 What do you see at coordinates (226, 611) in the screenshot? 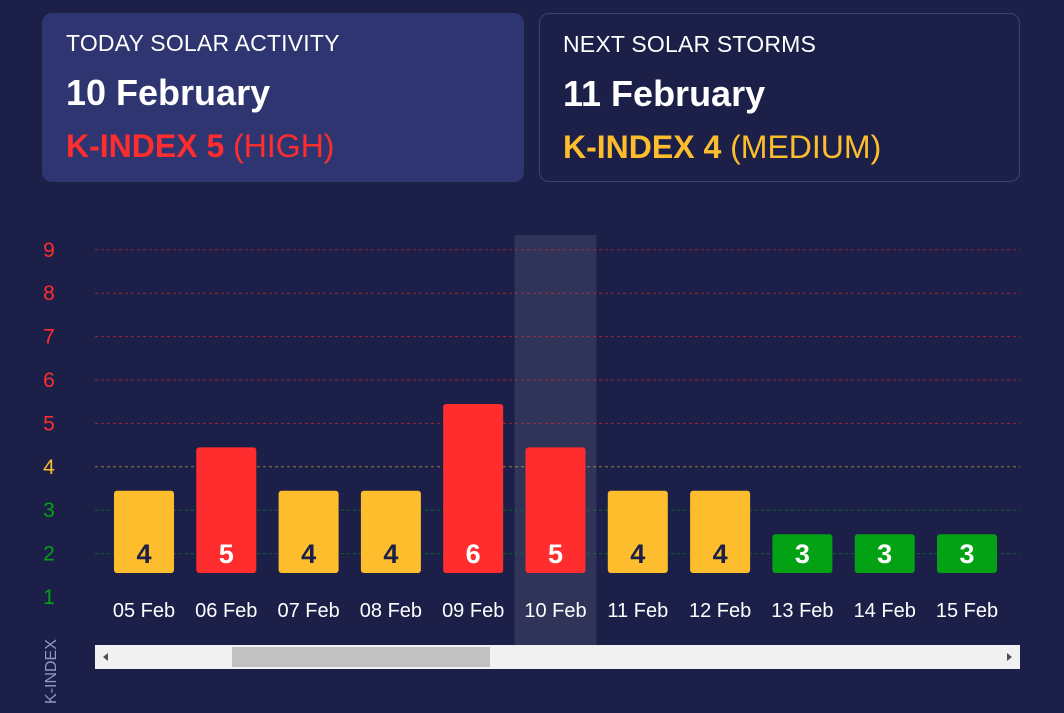
I see `x-tick-label: 06 Feb` at bounding box center [226, 611].